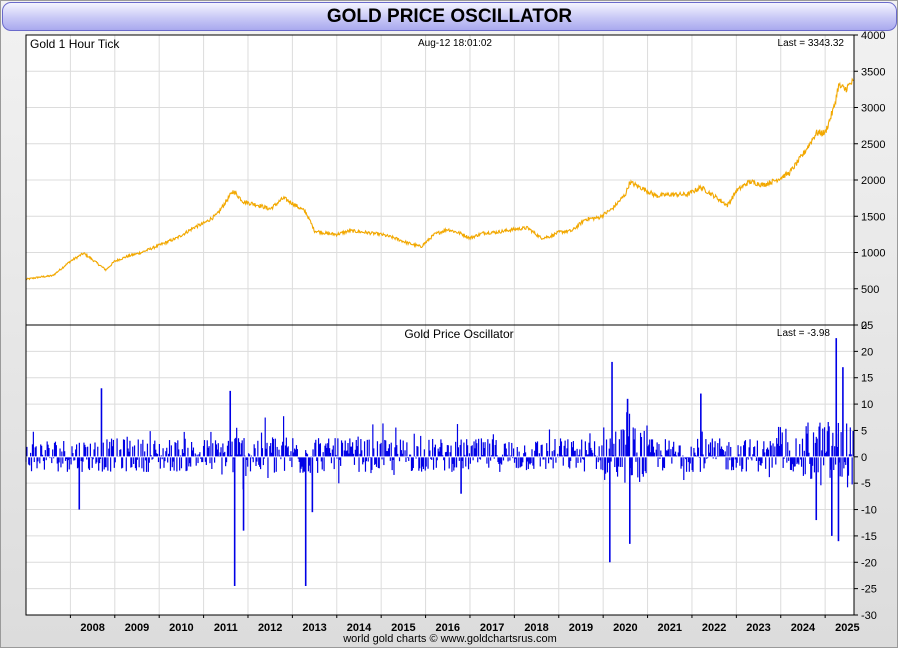 This screenshot has height=650, width=900. I want to click on x-tick-label: 2014, so click(359, 628).